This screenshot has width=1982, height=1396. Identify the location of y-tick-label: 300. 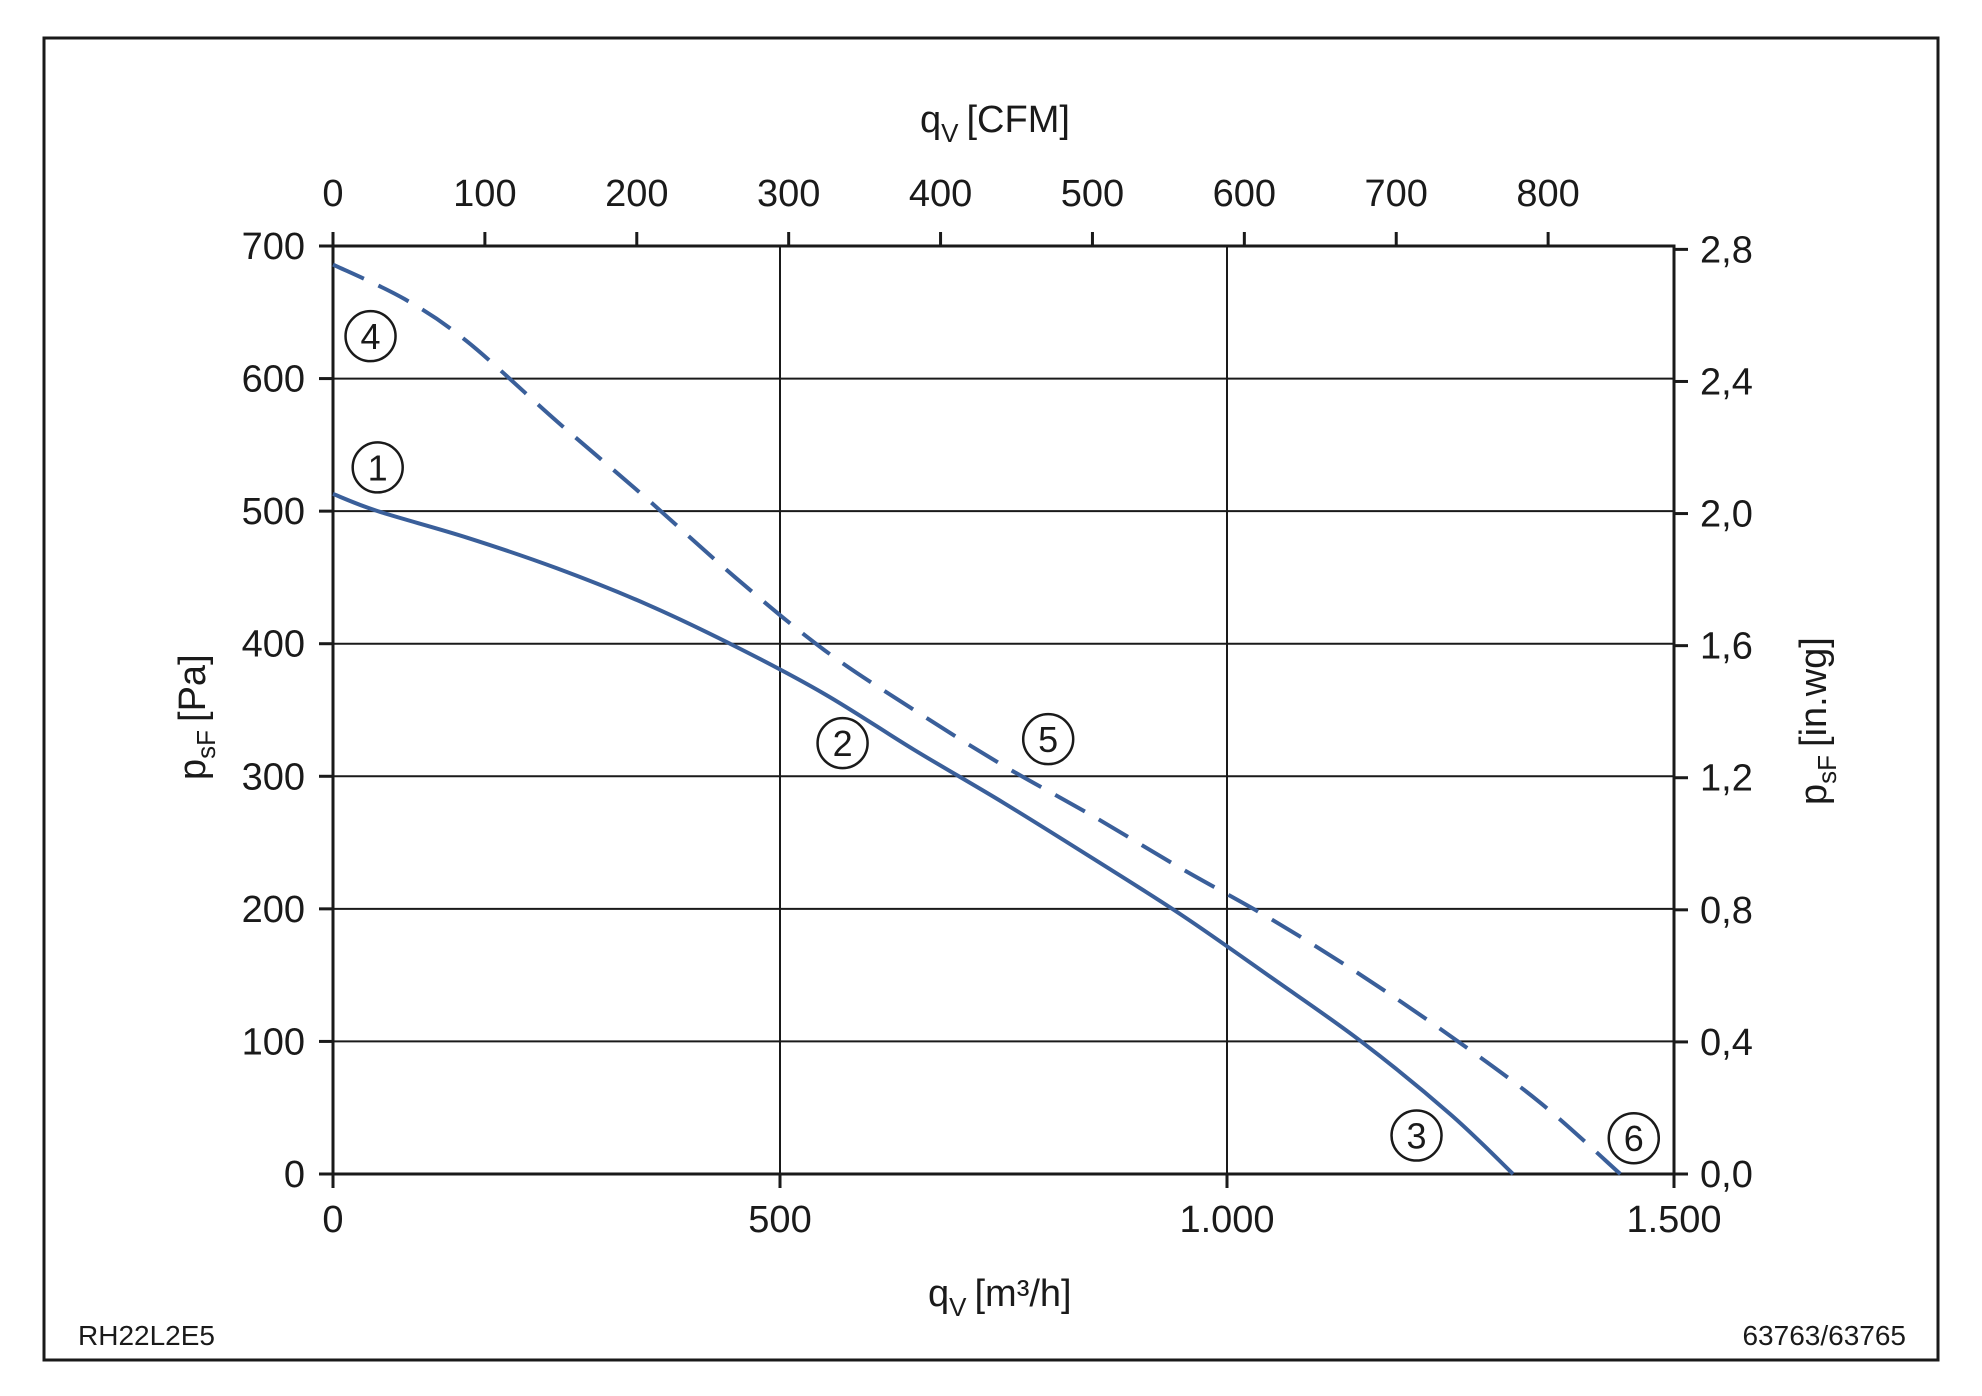
(273, 777).